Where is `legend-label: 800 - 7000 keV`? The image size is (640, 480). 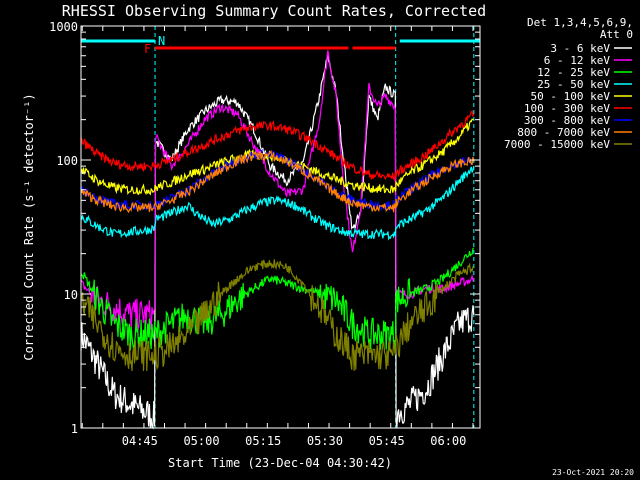
legend-label: 800 - 7000 keV is located at coordinates (563, 132).